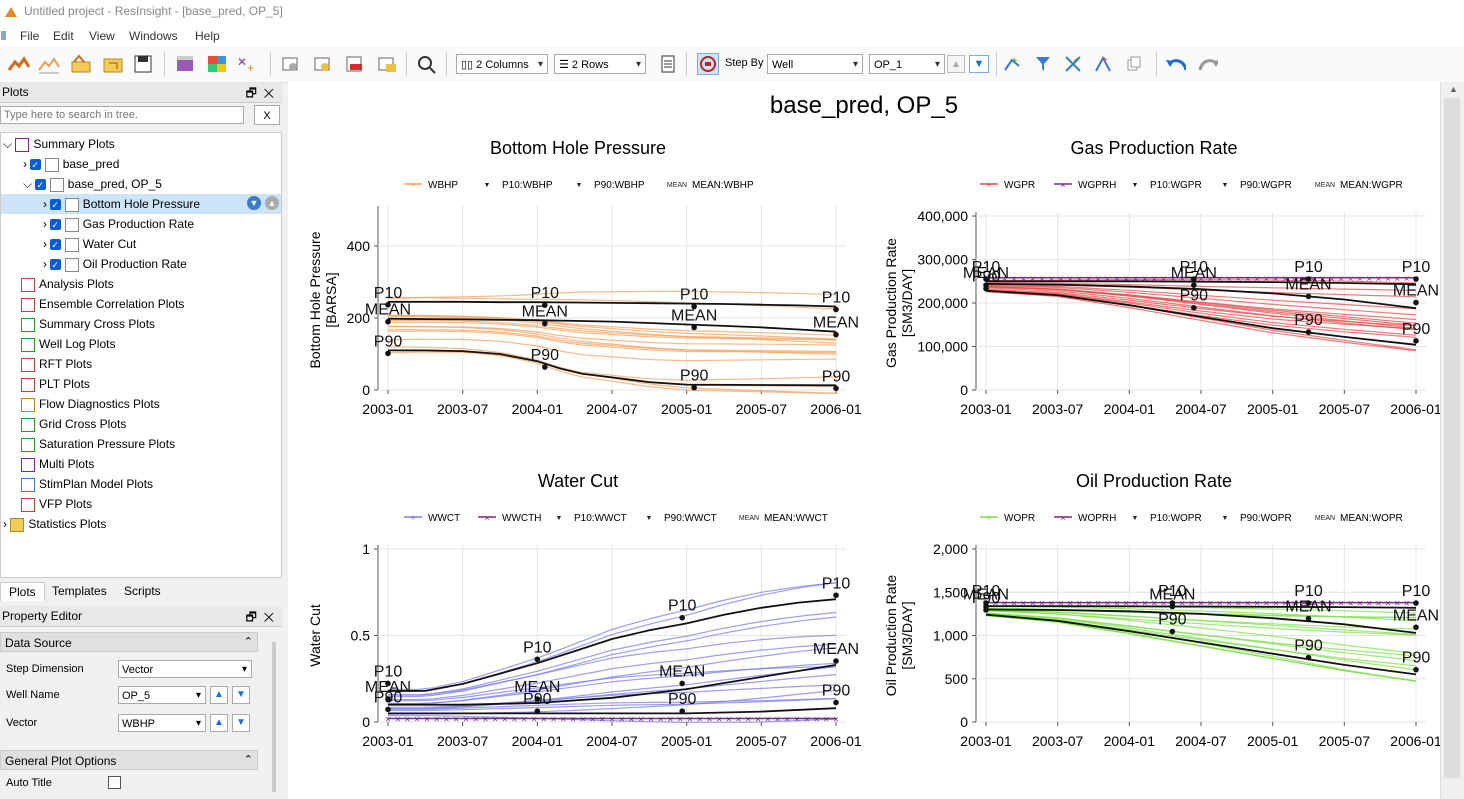 This screenshot has height=799, width=1464. Describe the element at coordinates (30, 36) in the screenshot. I see `menu-file: File` at that location.